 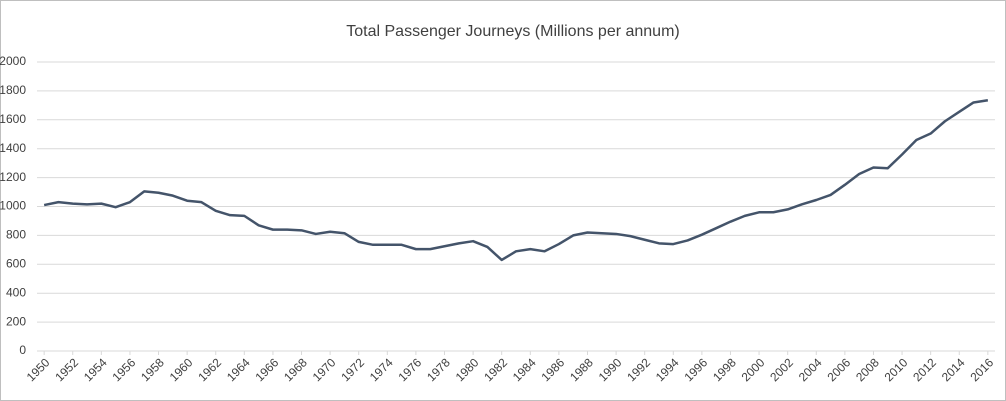 What do you see at coordinates (22, 350) in the screenshot?
I see `y-tick-label: 0` at bounding box center [22, 350].